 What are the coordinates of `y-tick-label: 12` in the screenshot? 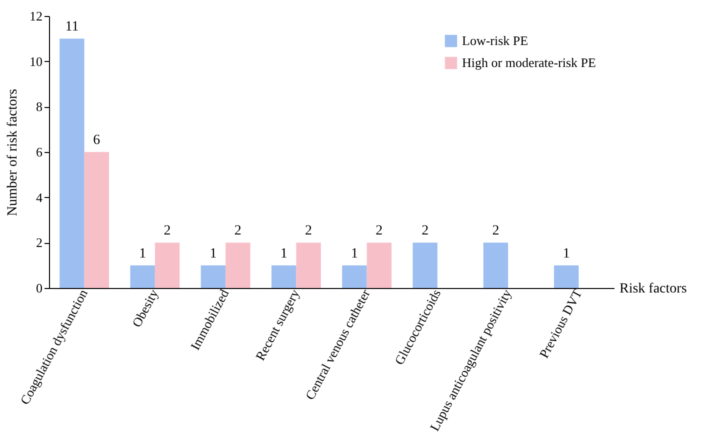 It's located at (36, 16).